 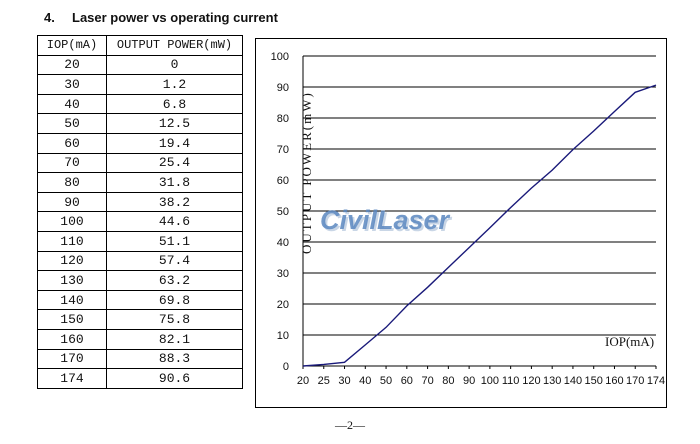 I want to click on y-tick-label: 30, so click(x=283, y=274).